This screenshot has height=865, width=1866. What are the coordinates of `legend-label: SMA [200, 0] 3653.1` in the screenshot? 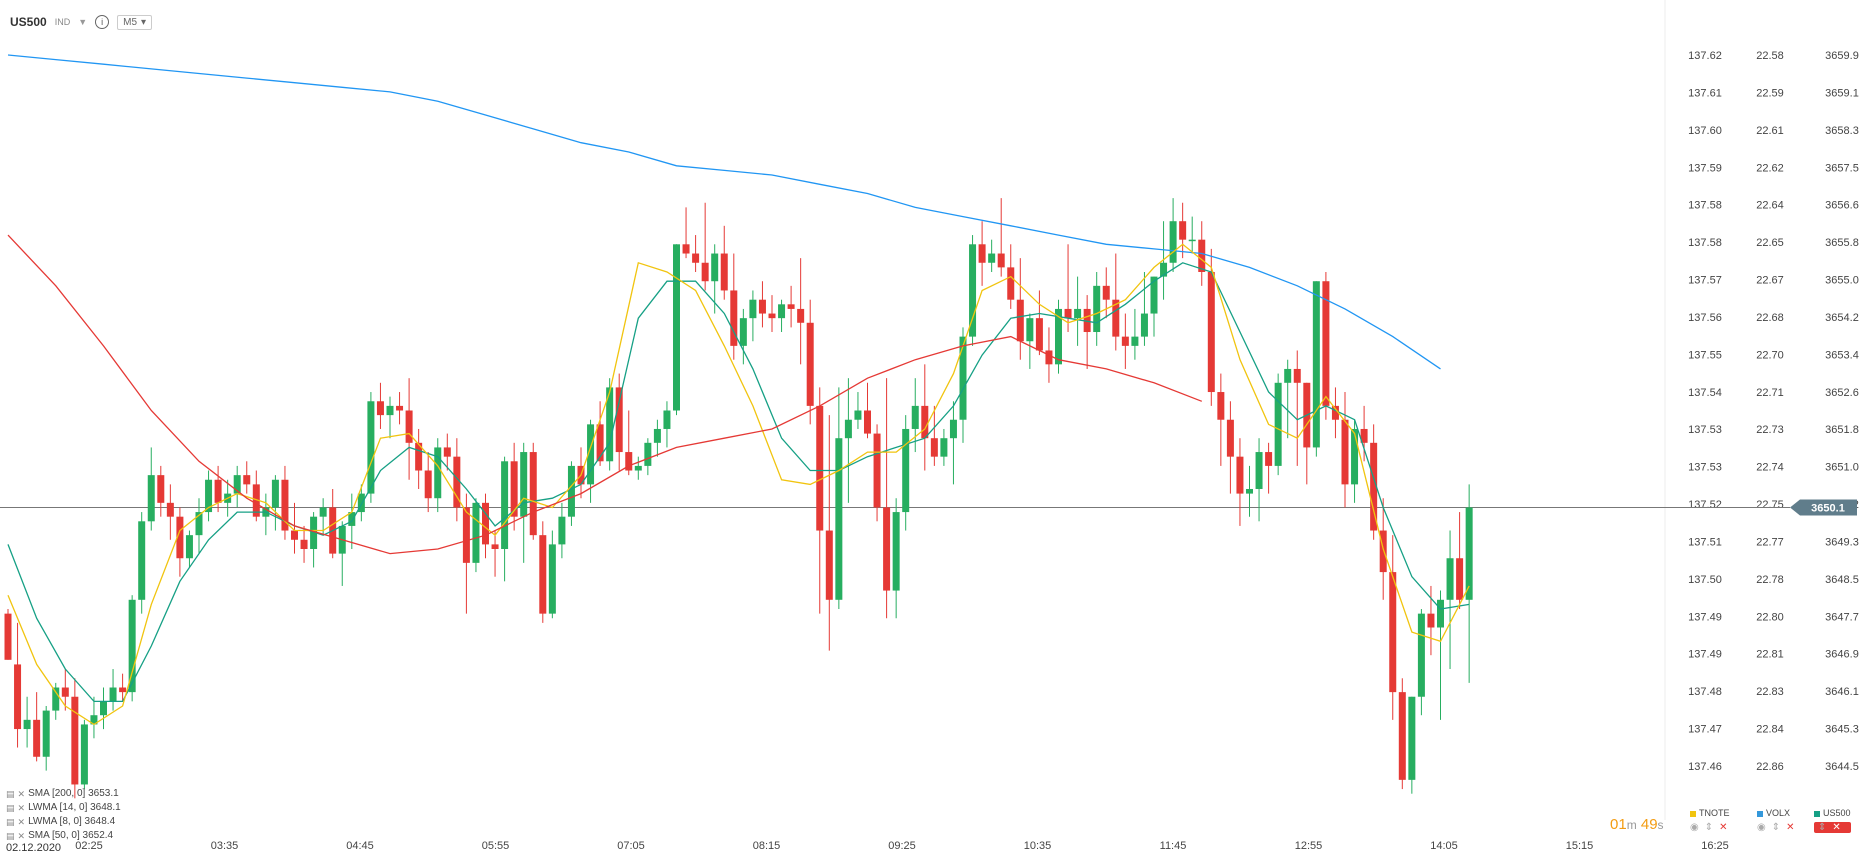 It's located at (73, 793).